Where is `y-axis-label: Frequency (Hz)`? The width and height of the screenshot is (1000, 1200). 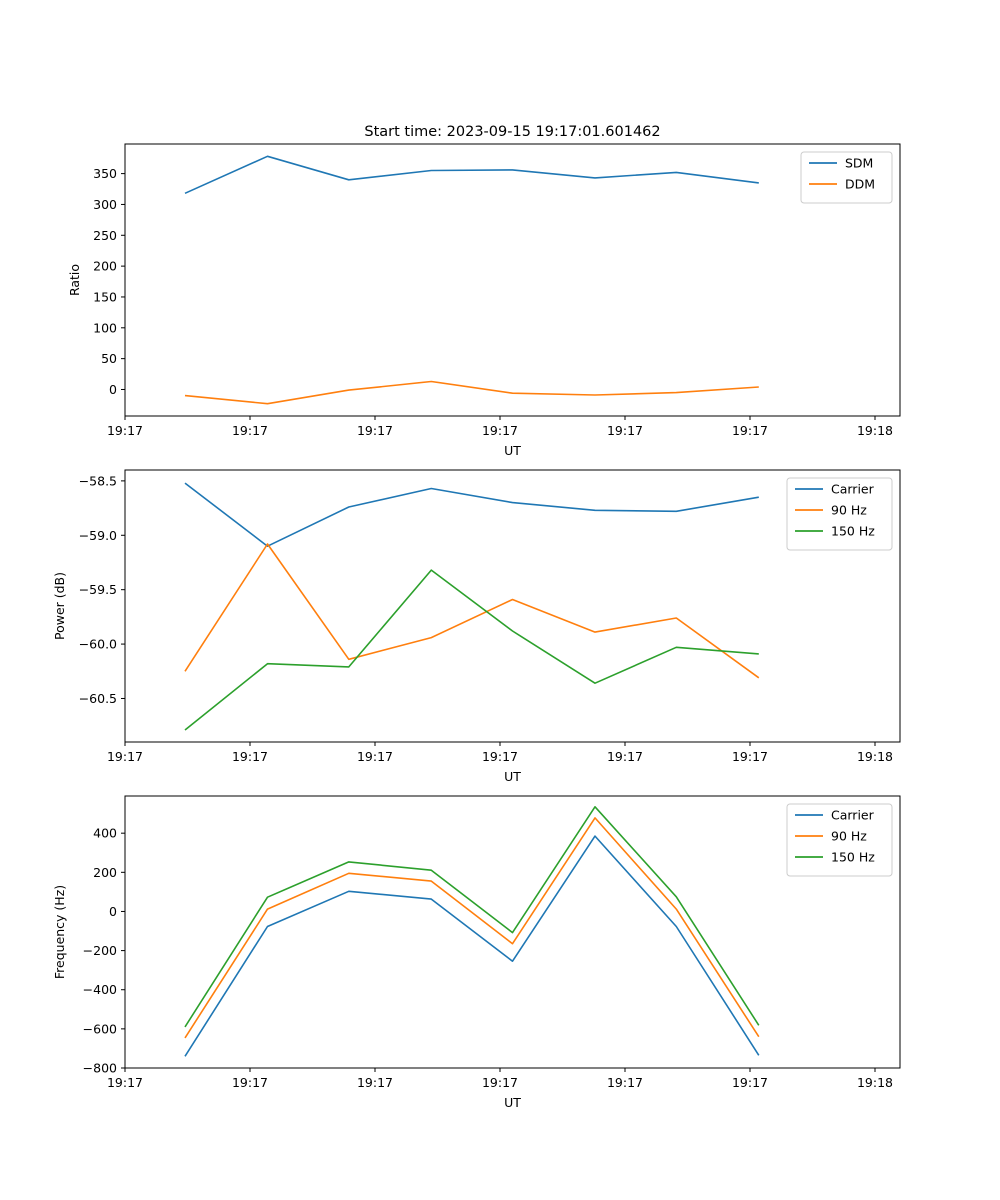 y-axis-label: Frequency (Hz) is located at coordinates (59, 932).